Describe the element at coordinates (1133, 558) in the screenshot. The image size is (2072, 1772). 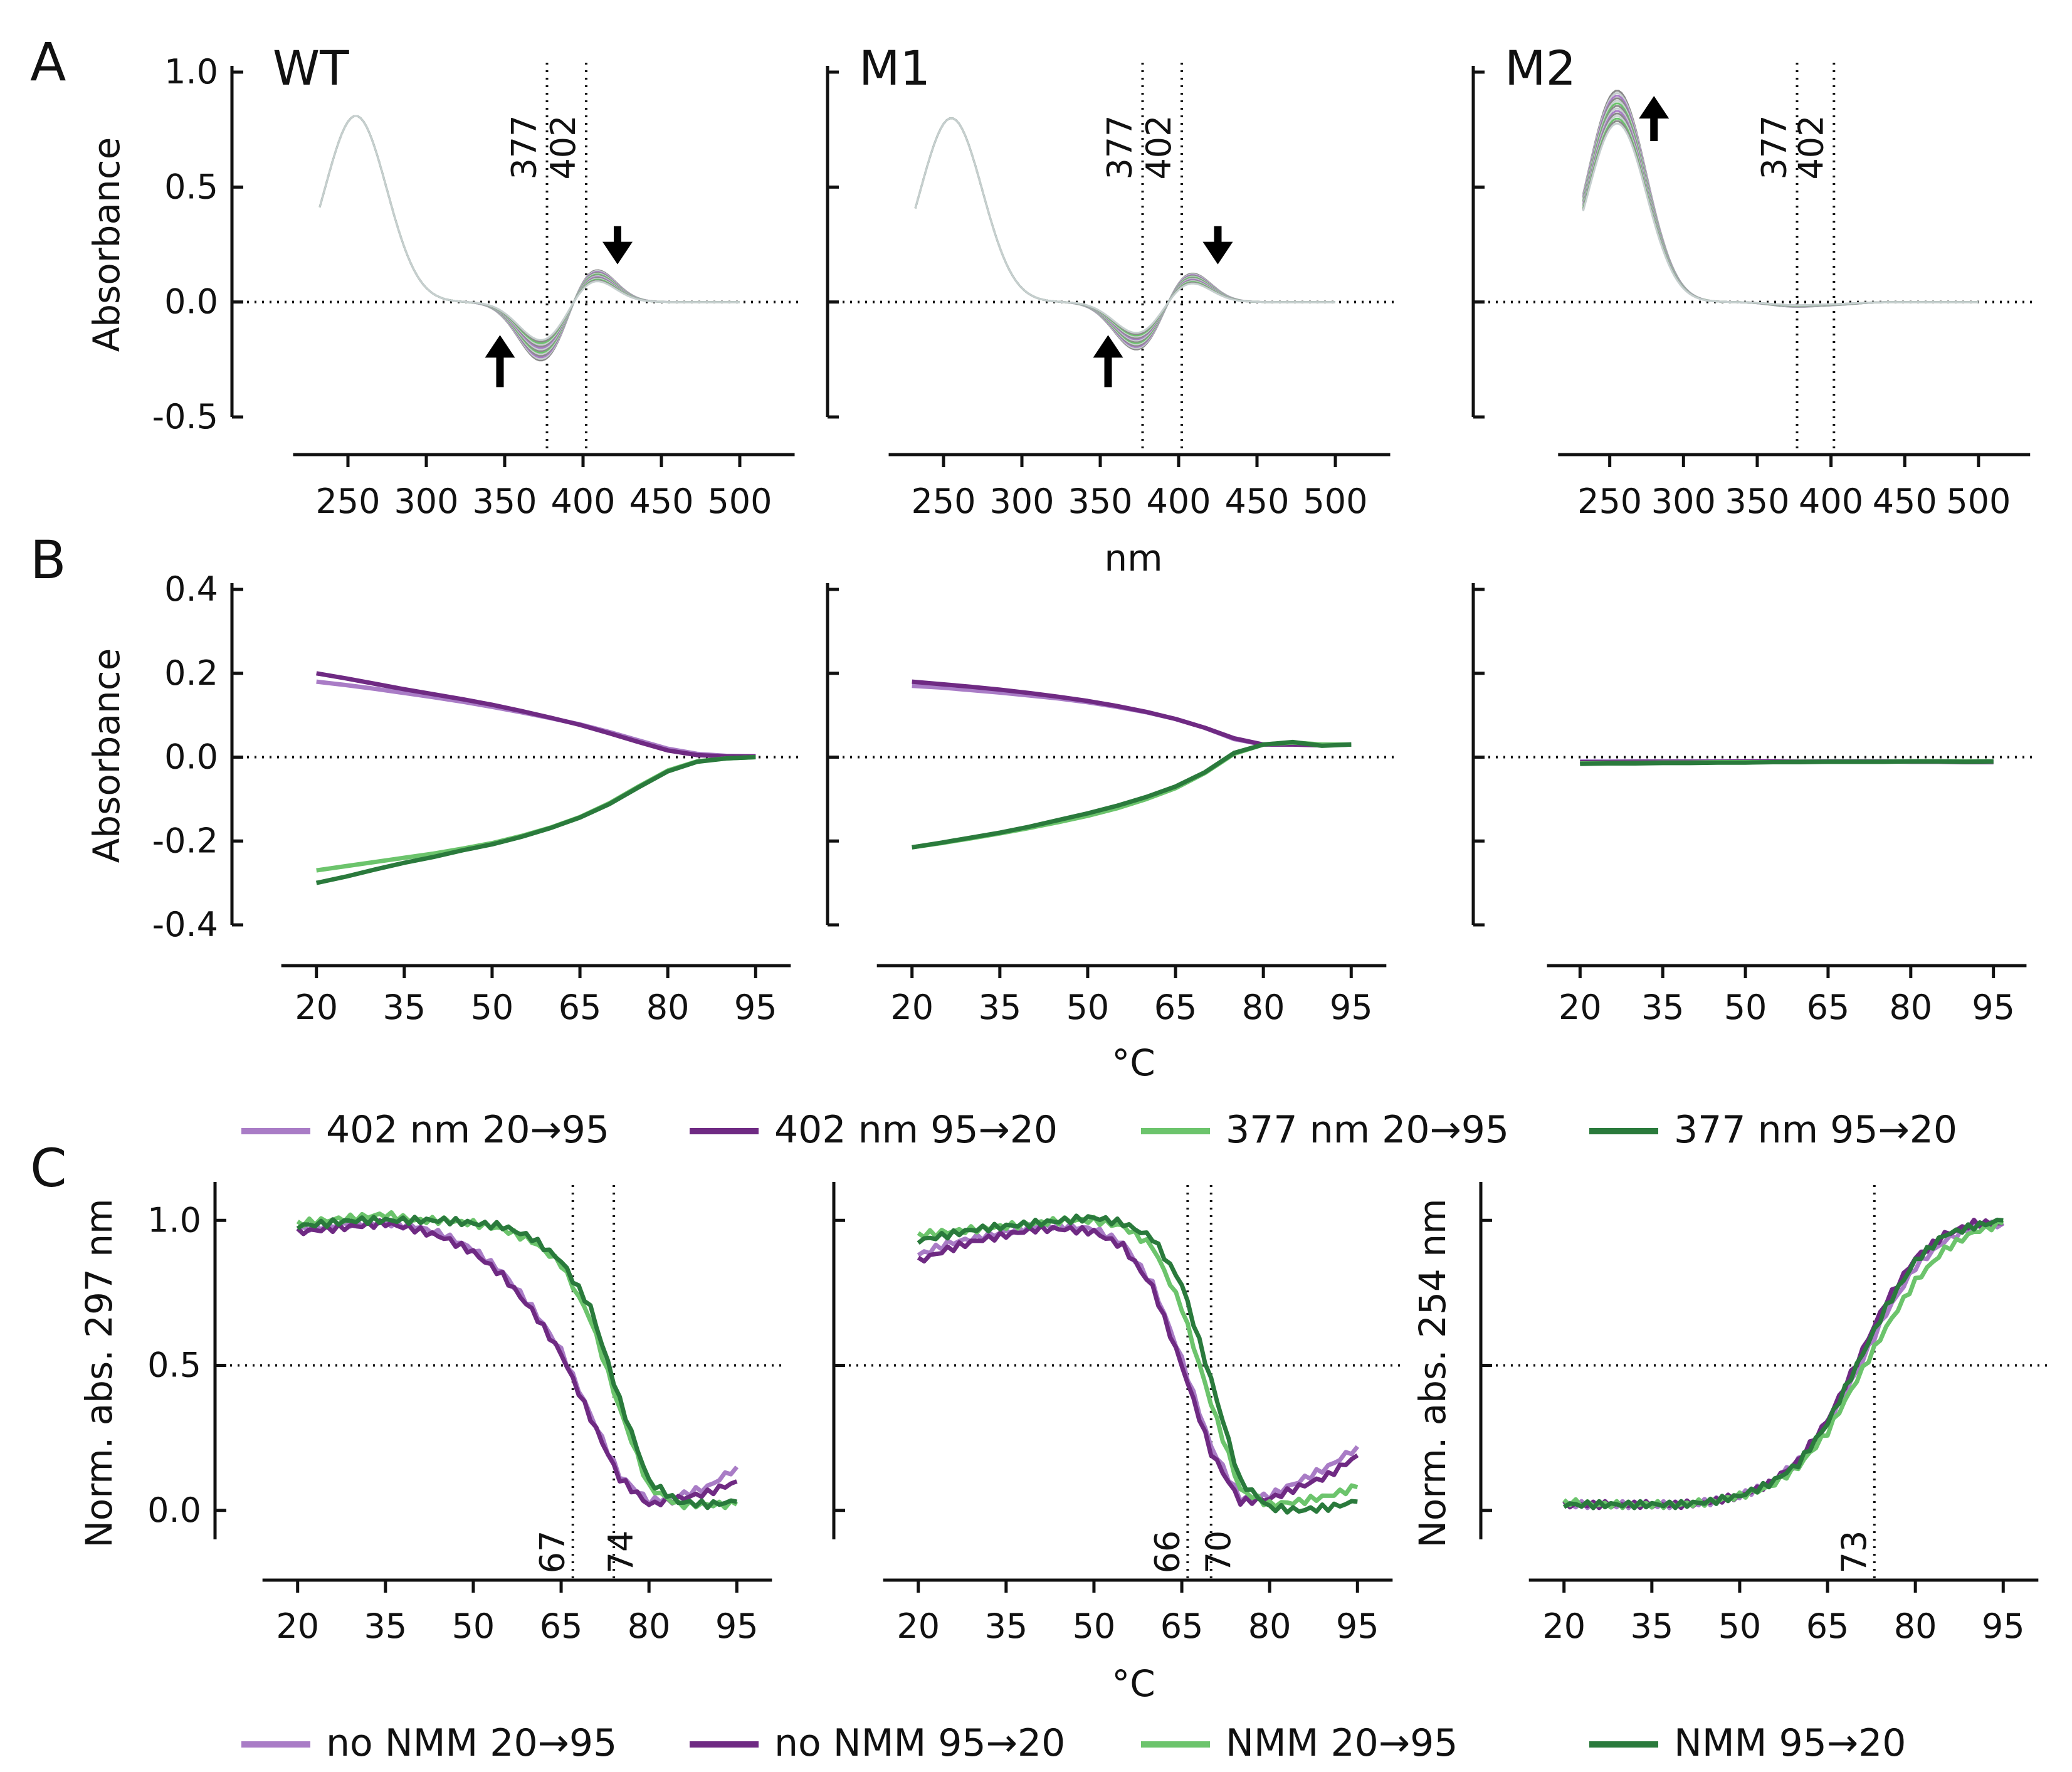
I see `panel-a-xlabel: nm` at that location.